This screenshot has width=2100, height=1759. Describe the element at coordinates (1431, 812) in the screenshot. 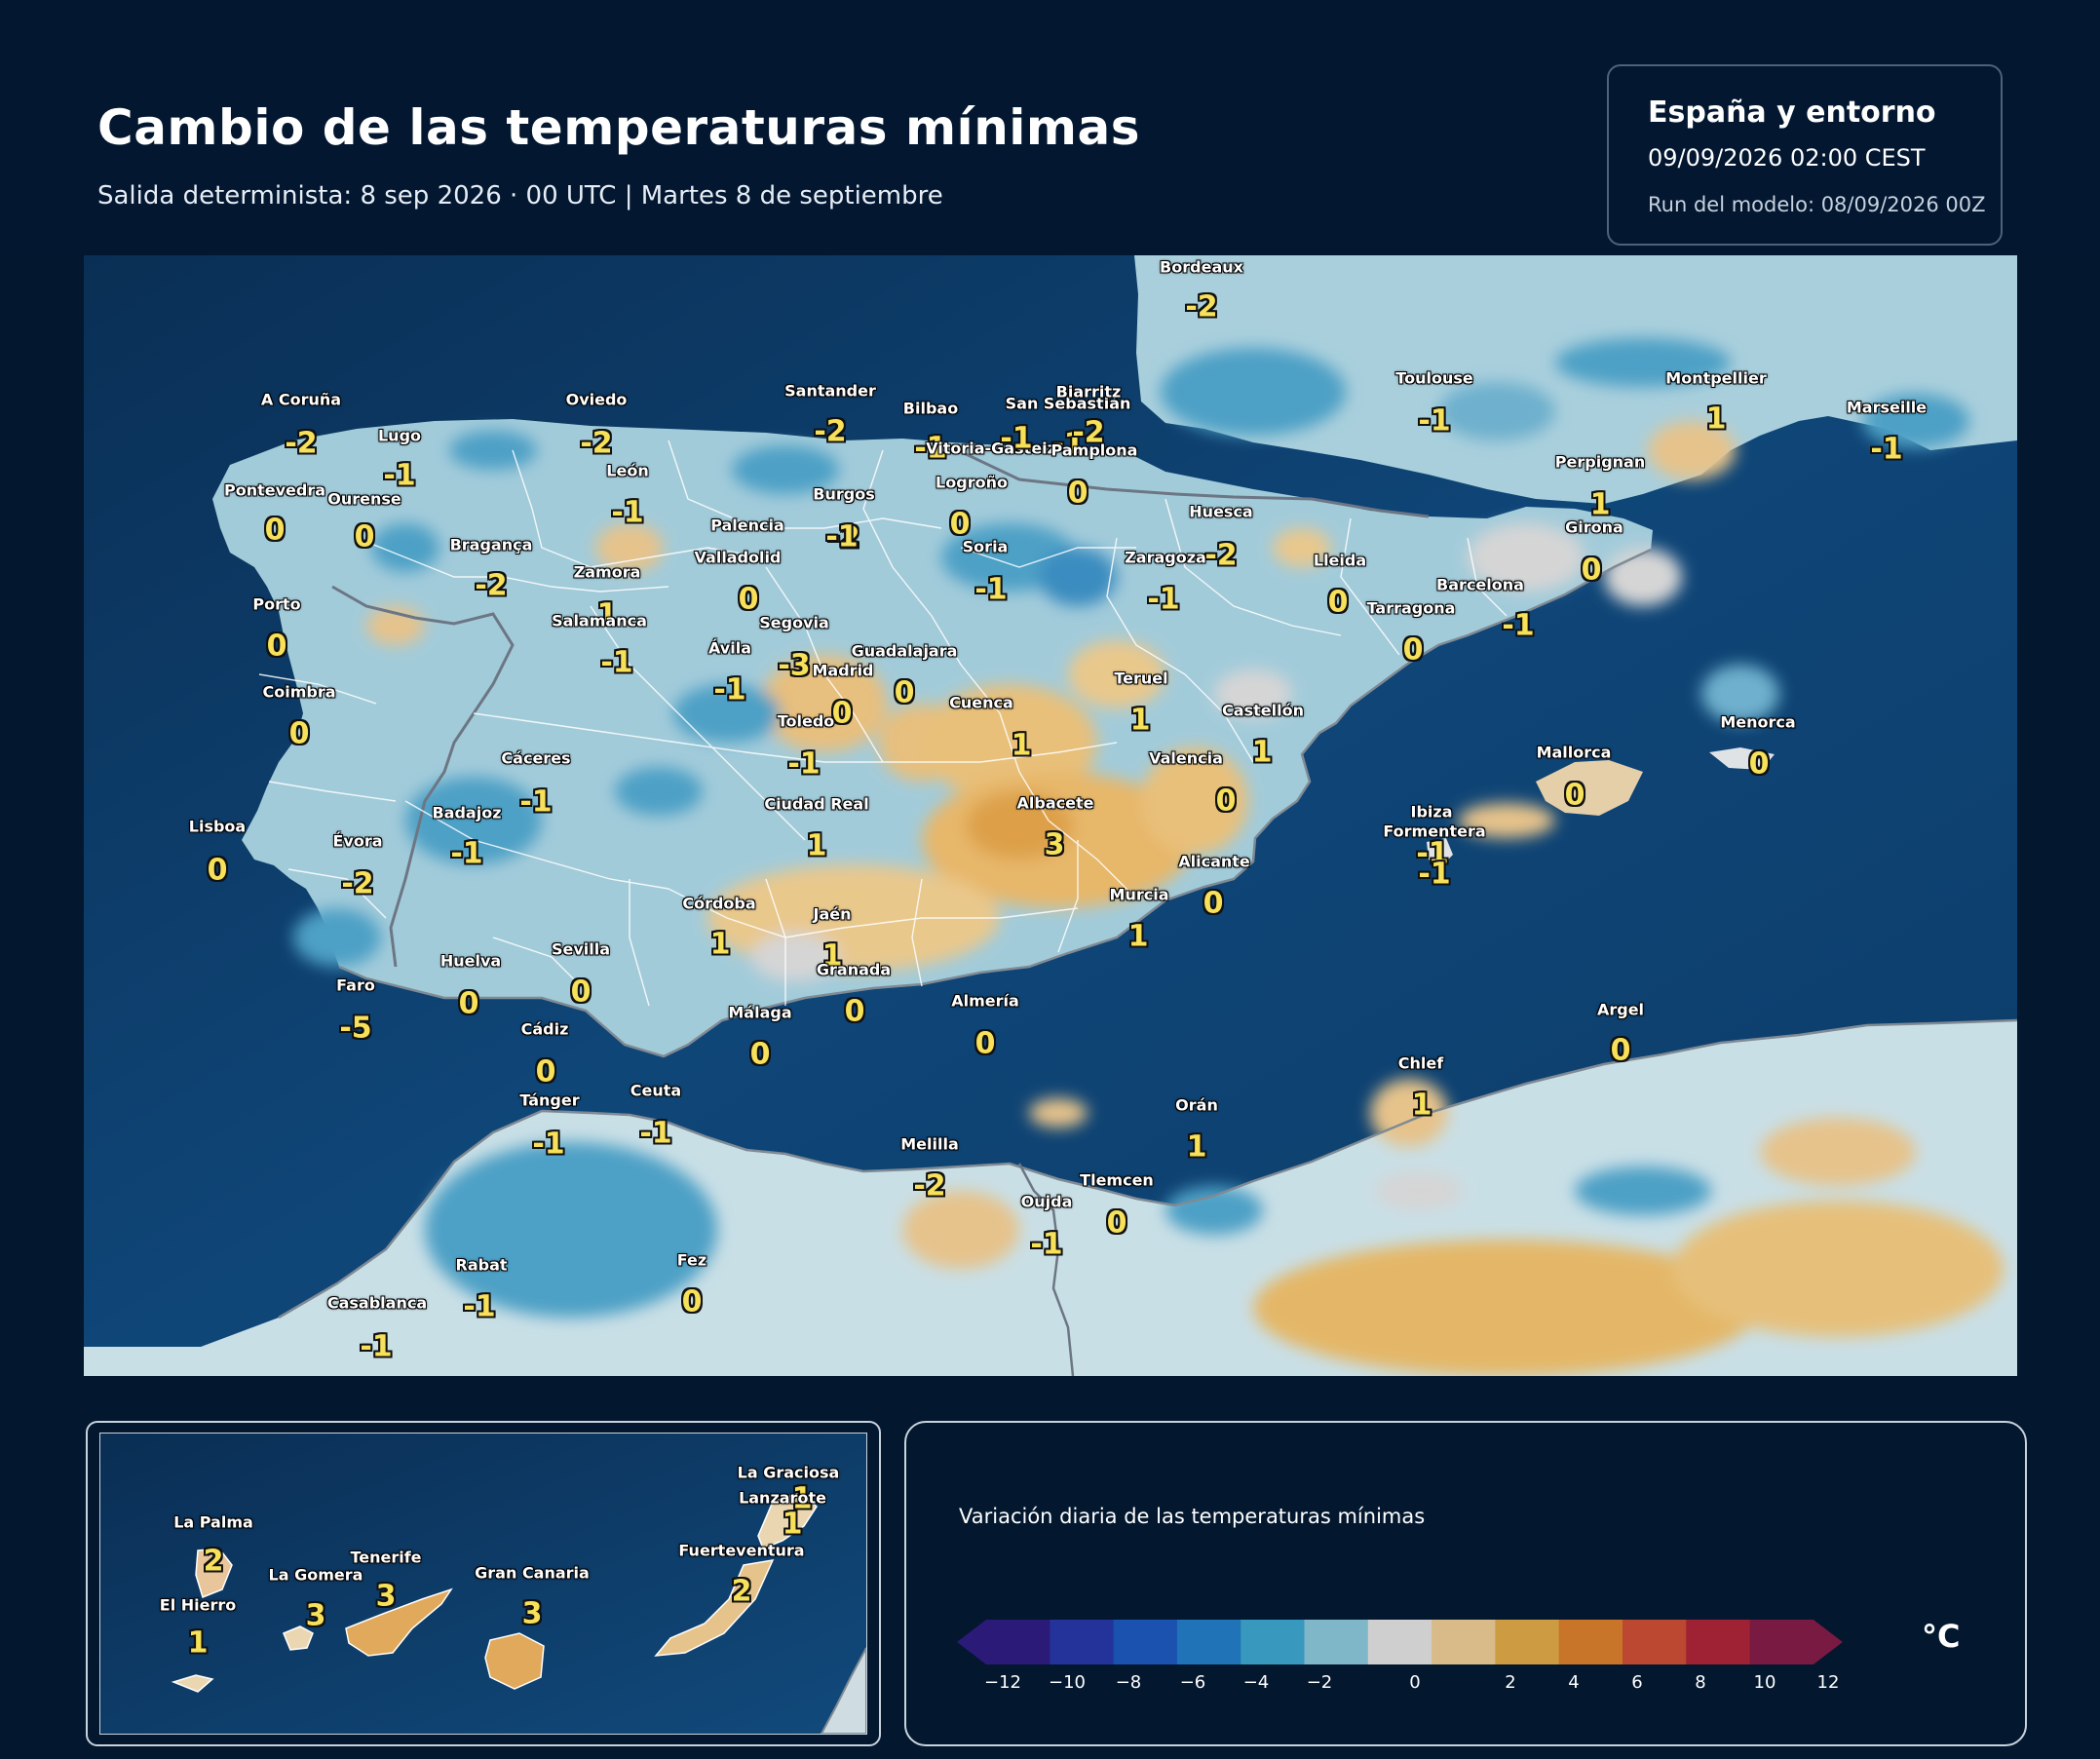

I see `city-label-ibiza: Ibiza` at that location.